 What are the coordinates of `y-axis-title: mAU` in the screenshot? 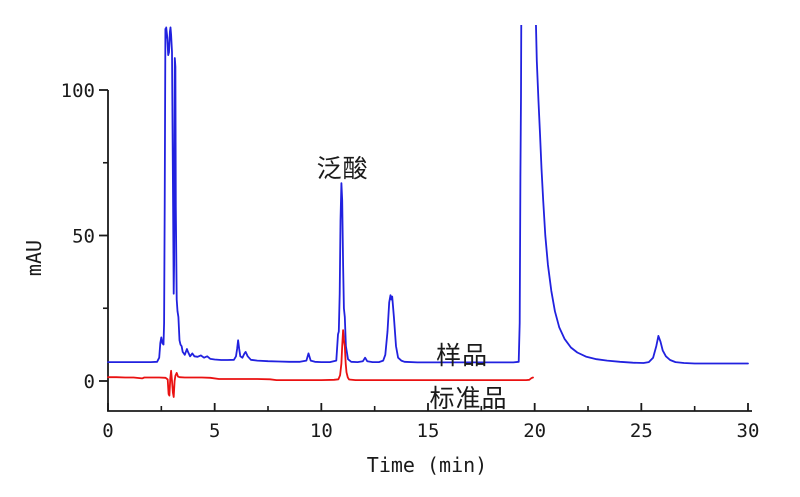 It's located at (34, 258).